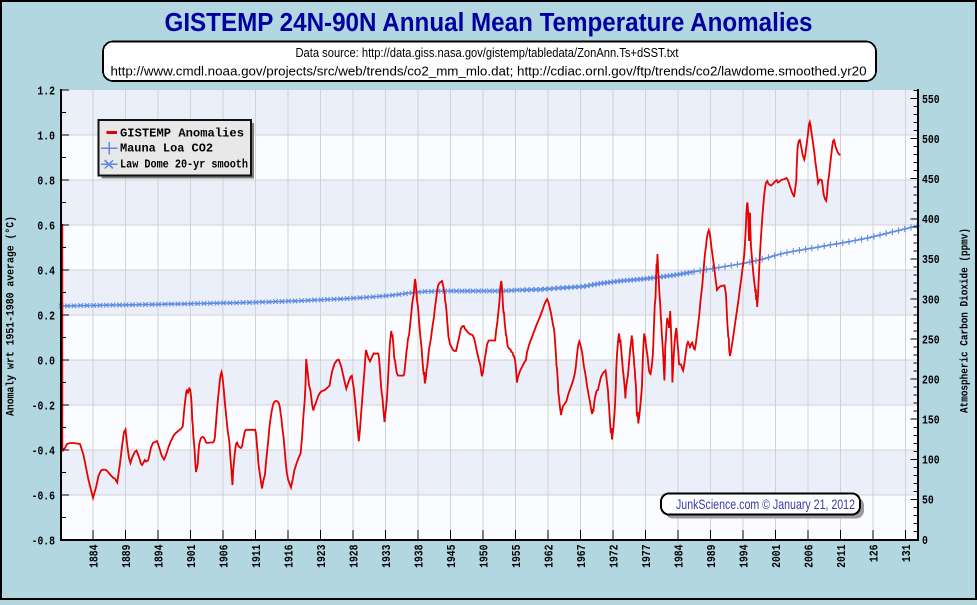 The image size is (977, 605). What do you see at coordinates (46, 226) in the screenshot?
I see `svg-text: 0.6` at bounding box center [46, 226].